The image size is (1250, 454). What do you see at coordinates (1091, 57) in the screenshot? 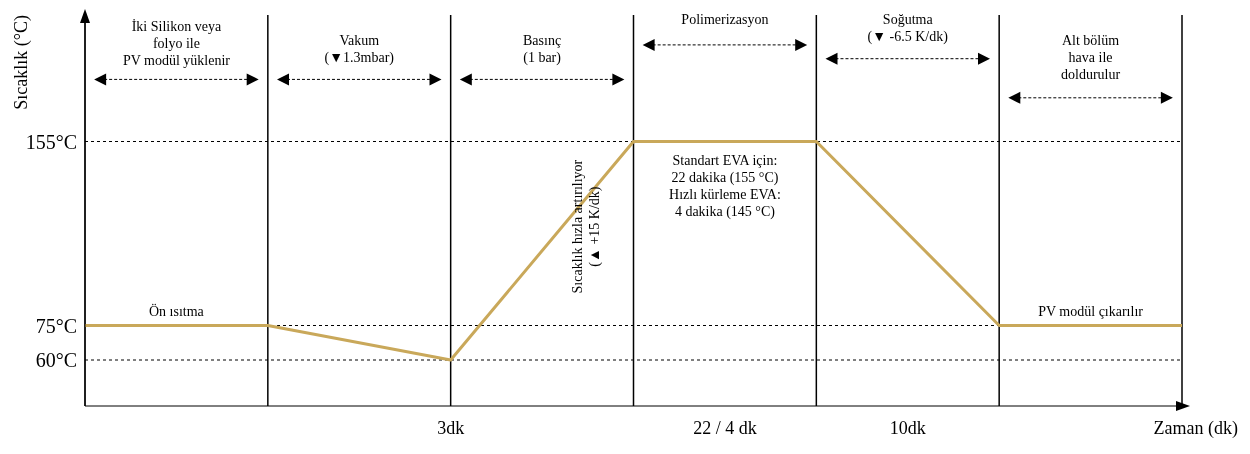
I see `annotation: Alt bölüm hava ile doldurulur` at bounding box center [1091, 57].